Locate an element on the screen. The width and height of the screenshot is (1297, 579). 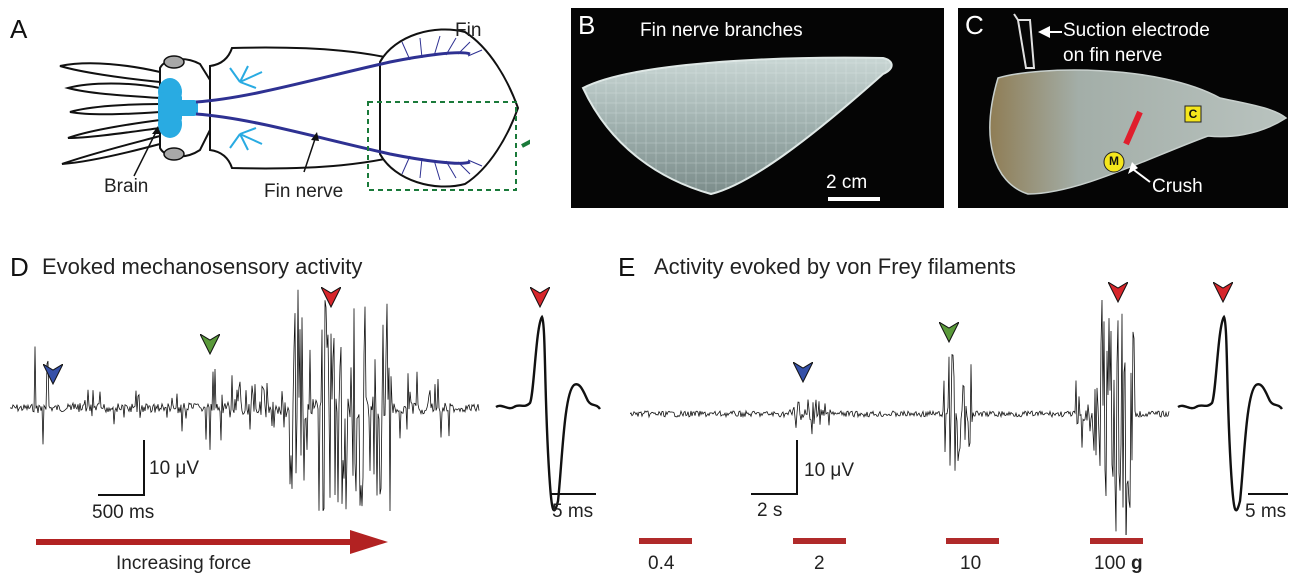
marker-c-square is located at coordinates (1193, 114).